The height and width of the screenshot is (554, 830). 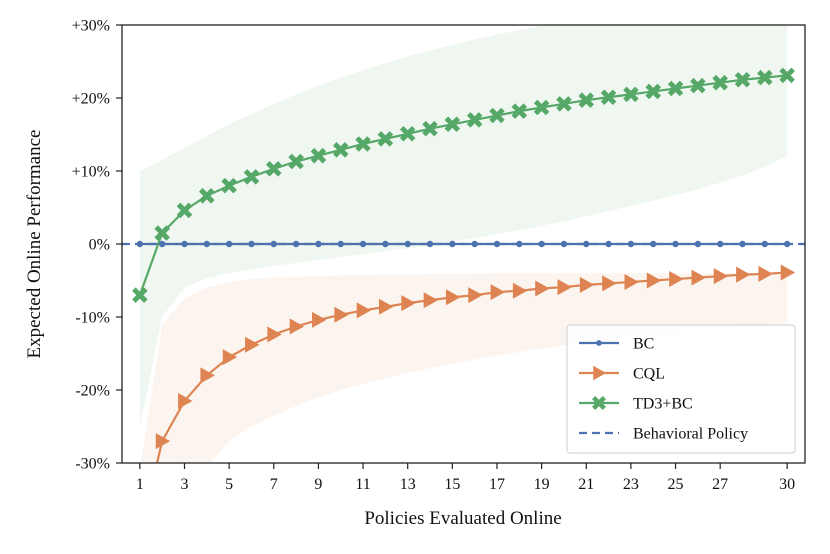 I want to click on x-tick-label: 7, so click(x=274, y=484).